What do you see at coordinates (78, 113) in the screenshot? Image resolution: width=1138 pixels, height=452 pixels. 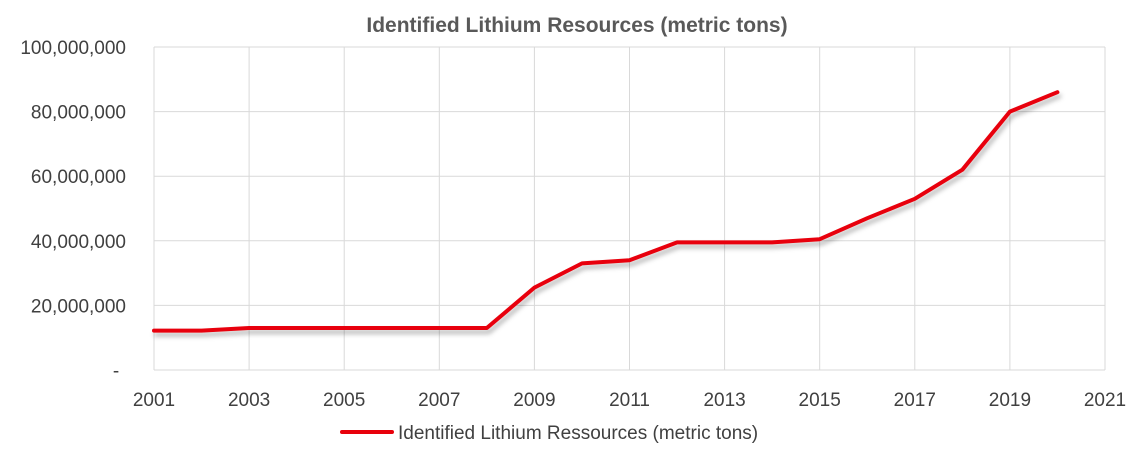 I see `y-tick-label: 80,000,000` at bounding box center [78, 113].